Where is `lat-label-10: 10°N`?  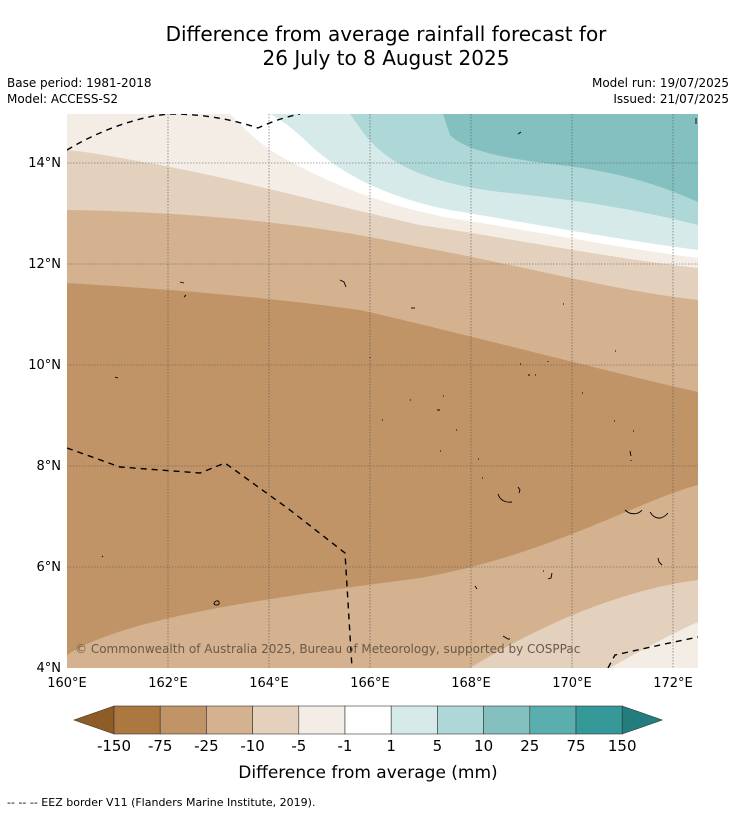
lat-label-10: 10°N is located at coordinates (44, 365).